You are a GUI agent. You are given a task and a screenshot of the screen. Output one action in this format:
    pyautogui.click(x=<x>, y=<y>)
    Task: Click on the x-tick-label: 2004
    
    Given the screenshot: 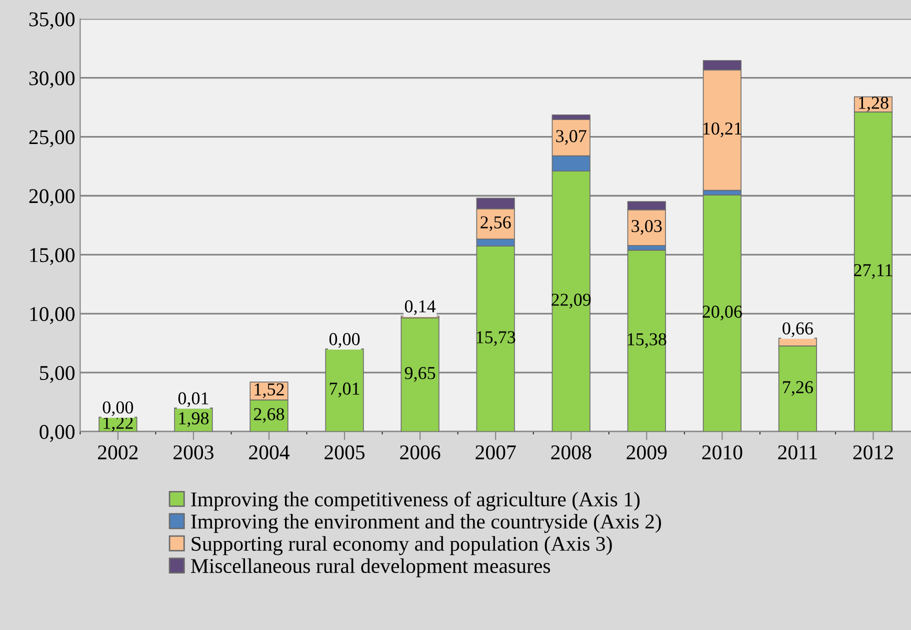 What is the action you would take?
    pyautogui.click(x=269, y=452)
    